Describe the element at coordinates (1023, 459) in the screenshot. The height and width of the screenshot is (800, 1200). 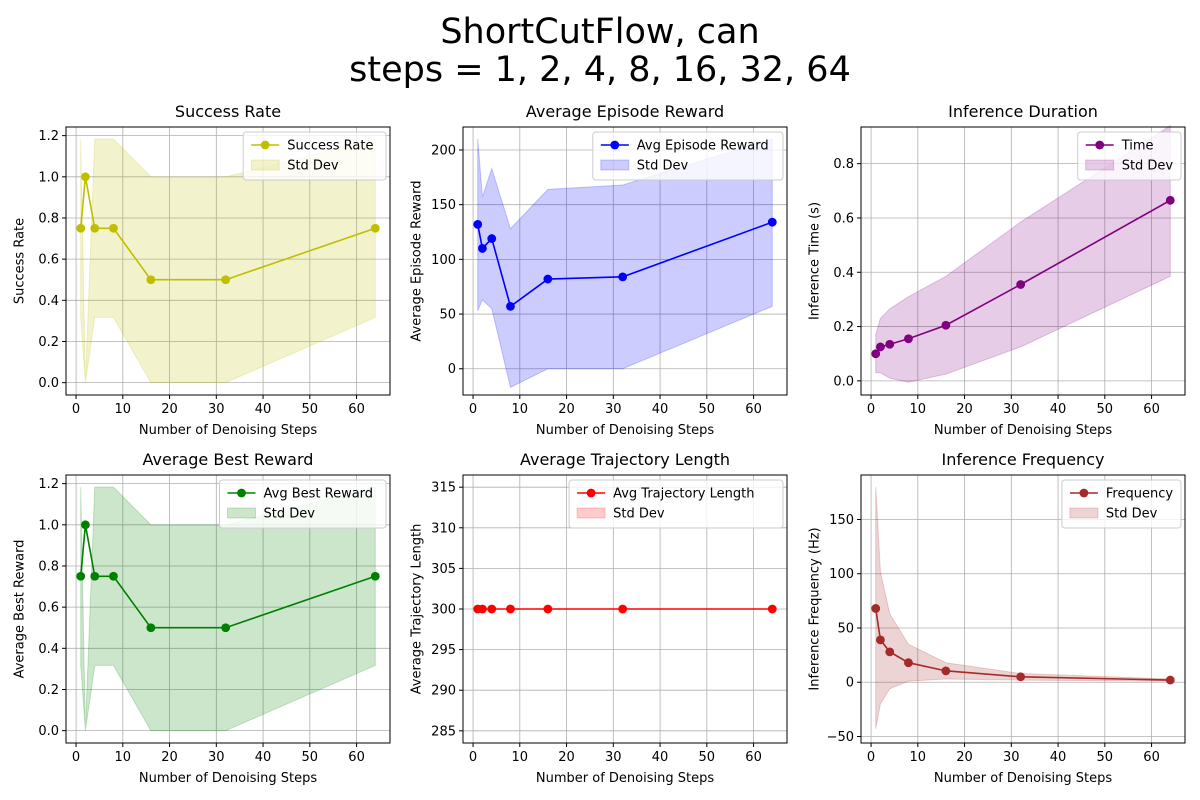
I see `chart-title: Inference Frequency` at that location.